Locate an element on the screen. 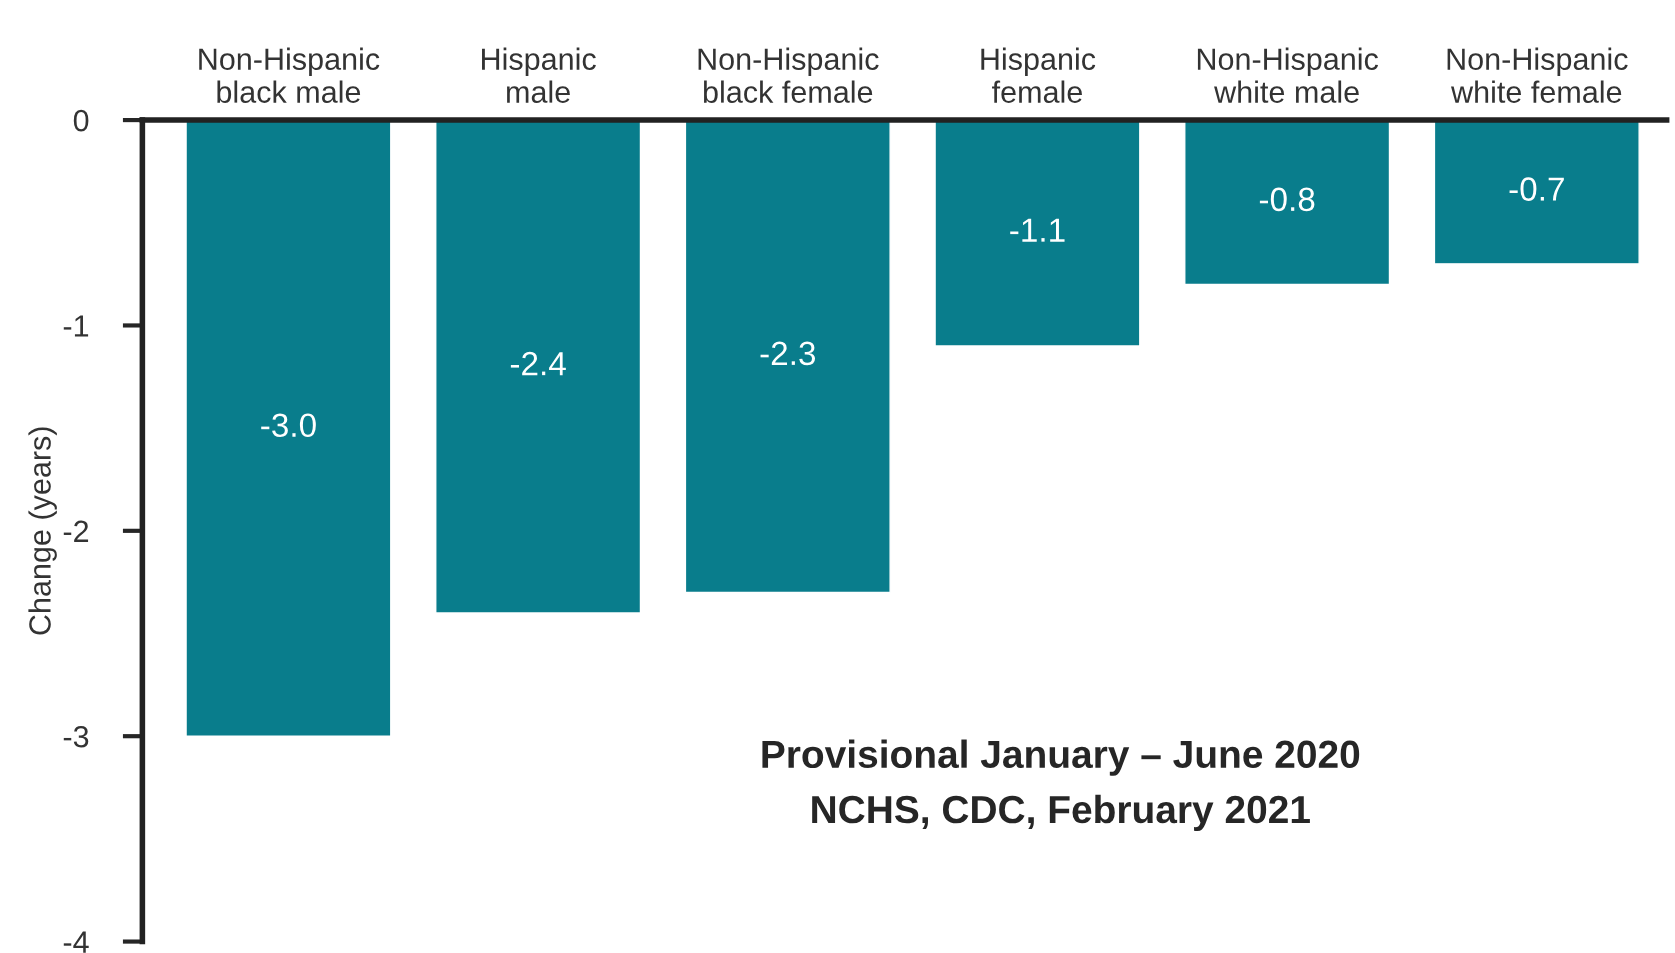 Image resolution: width=1675 pixels, height=953 pixels. data-label: -0.8 is located at coordinates (1287, 199).